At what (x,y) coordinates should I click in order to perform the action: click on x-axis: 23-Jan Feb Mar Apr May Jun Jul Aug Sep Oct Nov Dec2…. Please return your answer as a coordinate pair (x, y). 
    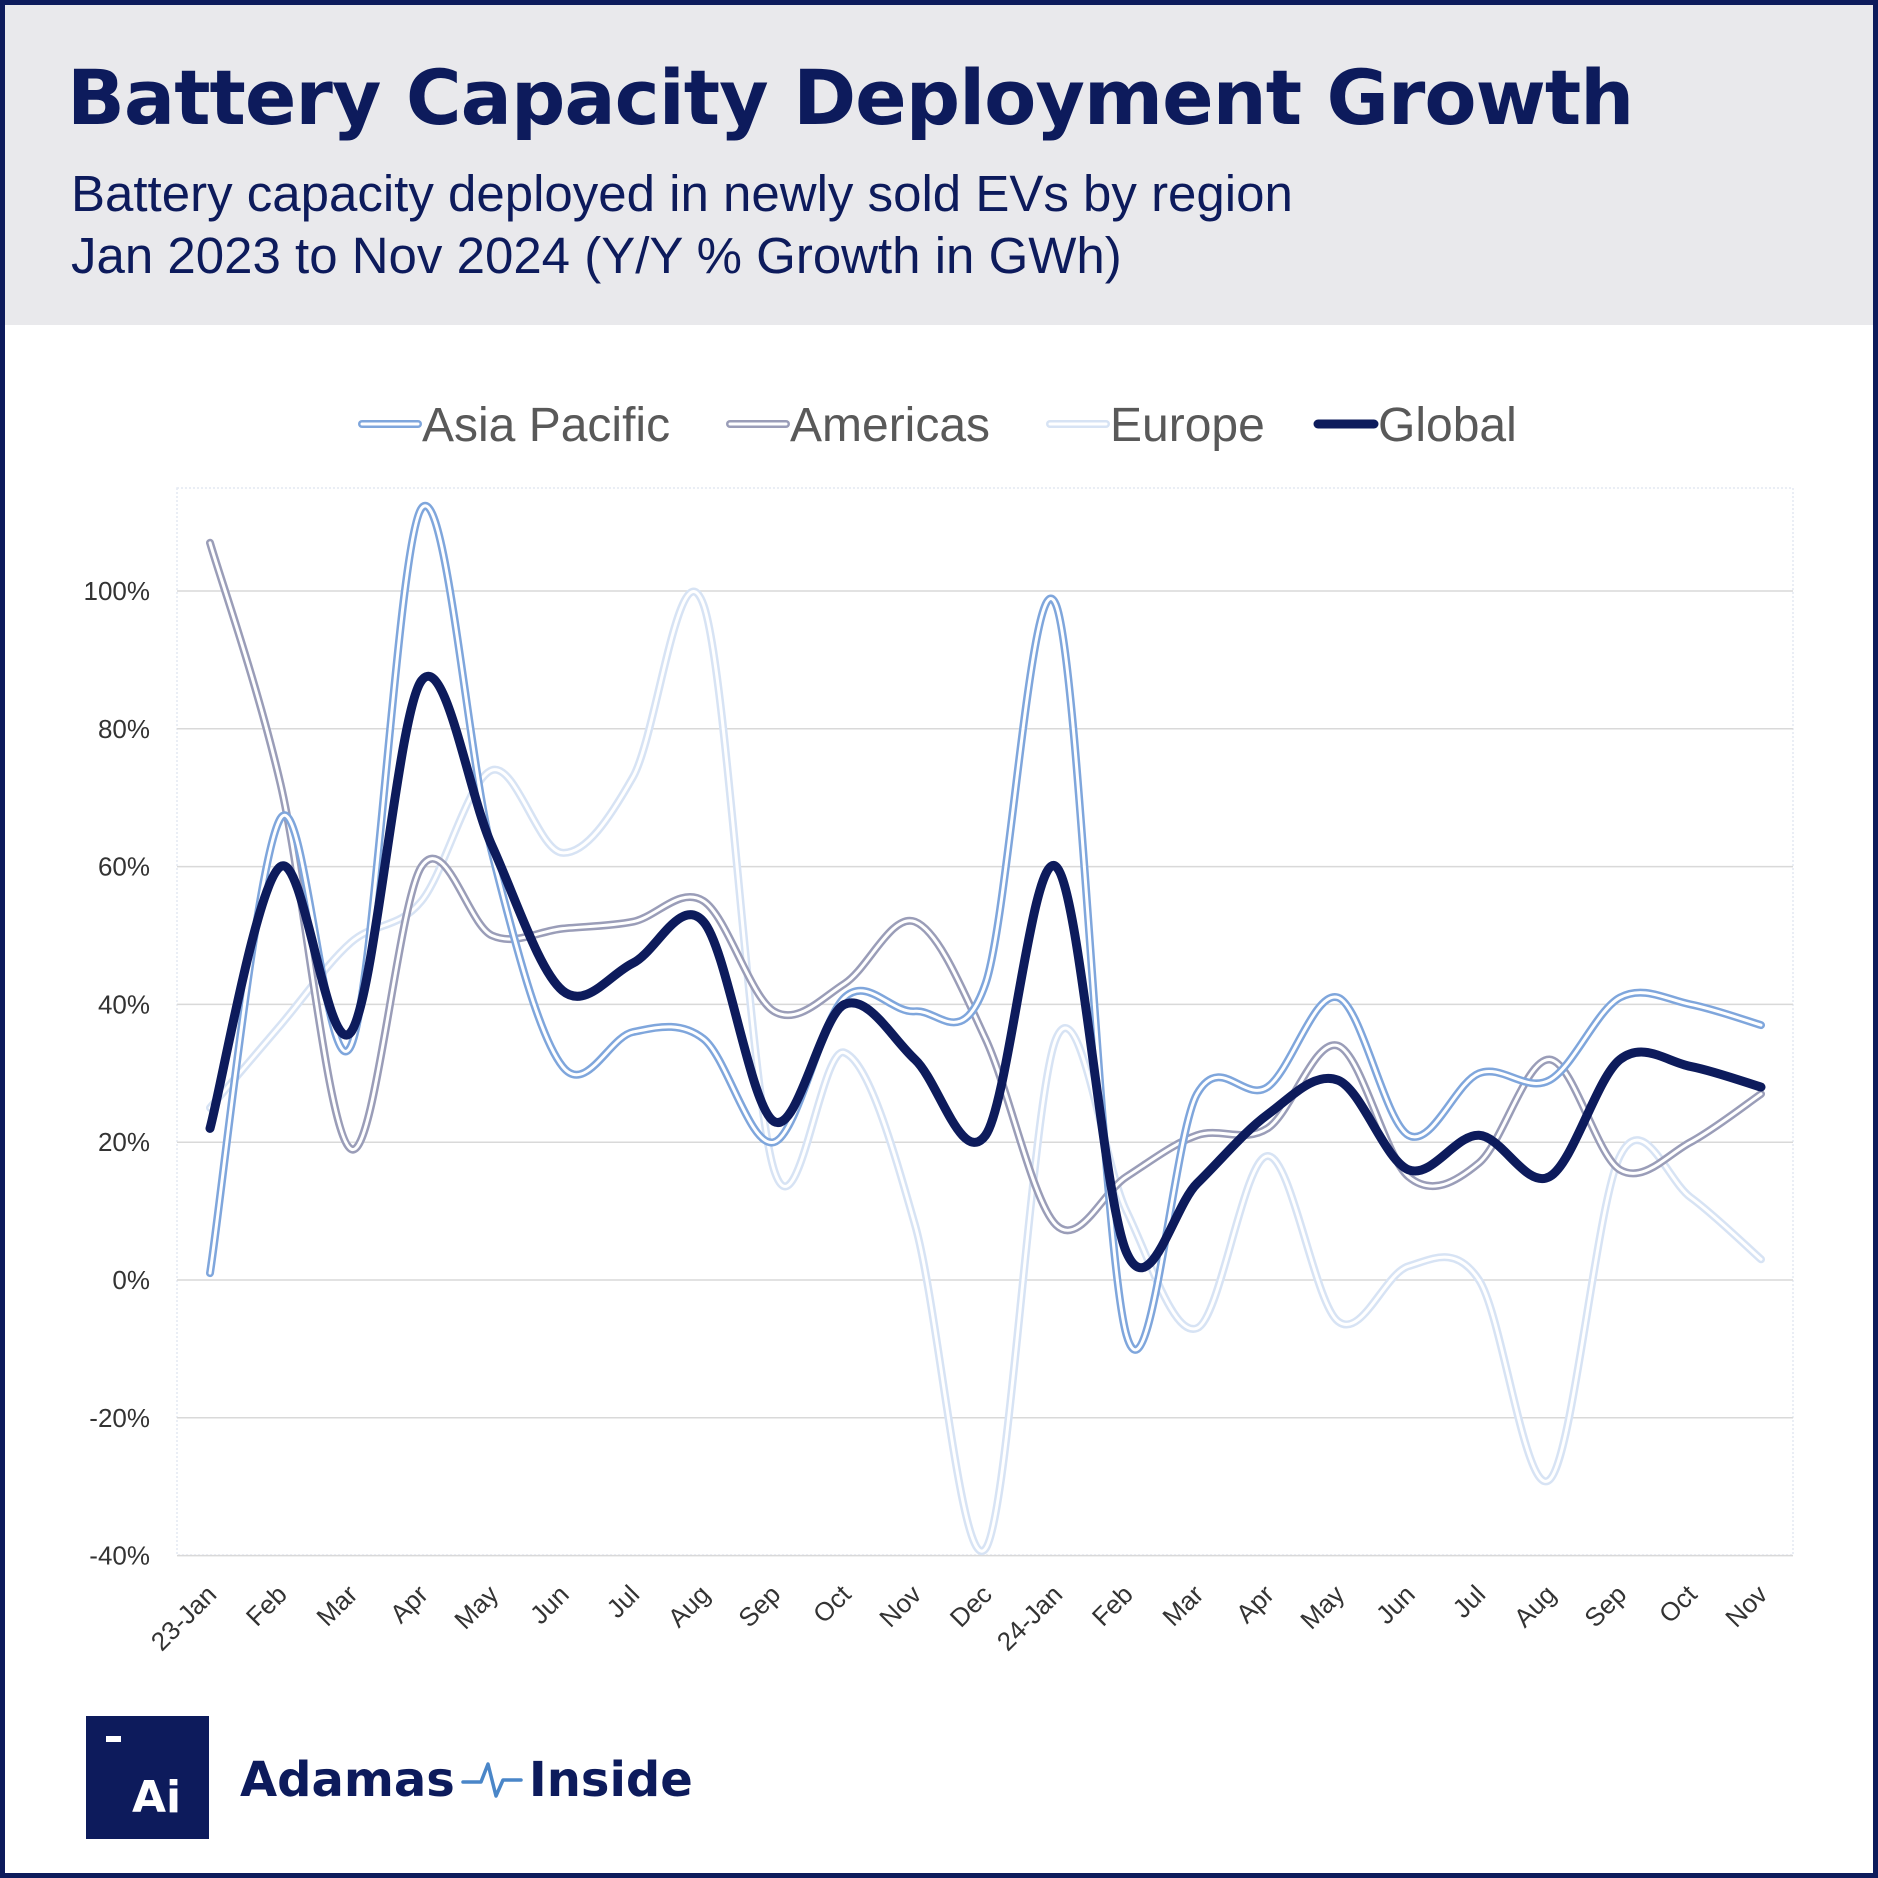
    Looking at the image, I should click on (959, 1617).